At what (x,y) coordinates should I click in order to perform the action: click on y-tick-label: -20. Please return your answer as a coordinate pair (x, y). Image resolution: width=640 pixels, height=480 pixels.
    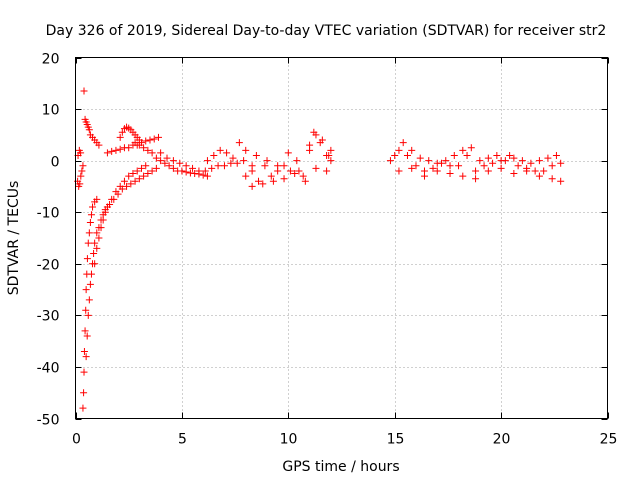
    Looking at the image, I should click on (48, 266).